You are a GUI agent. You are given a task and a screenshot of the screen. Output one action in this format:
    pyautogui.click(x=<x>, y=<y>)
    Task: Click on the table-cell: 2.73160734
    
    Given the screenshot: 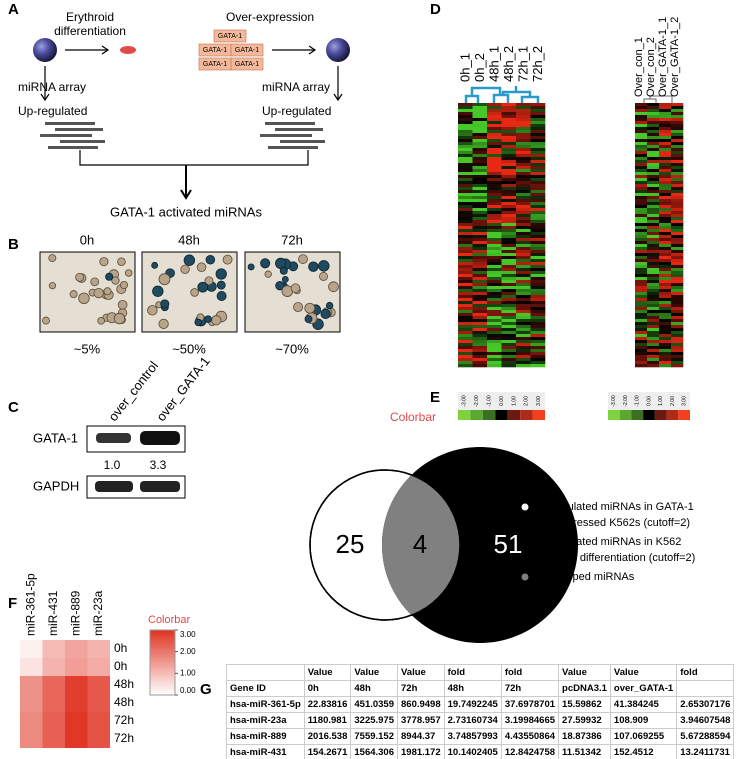 What is the action you would take?
    pyautogui.click(x=472, y=720)
    